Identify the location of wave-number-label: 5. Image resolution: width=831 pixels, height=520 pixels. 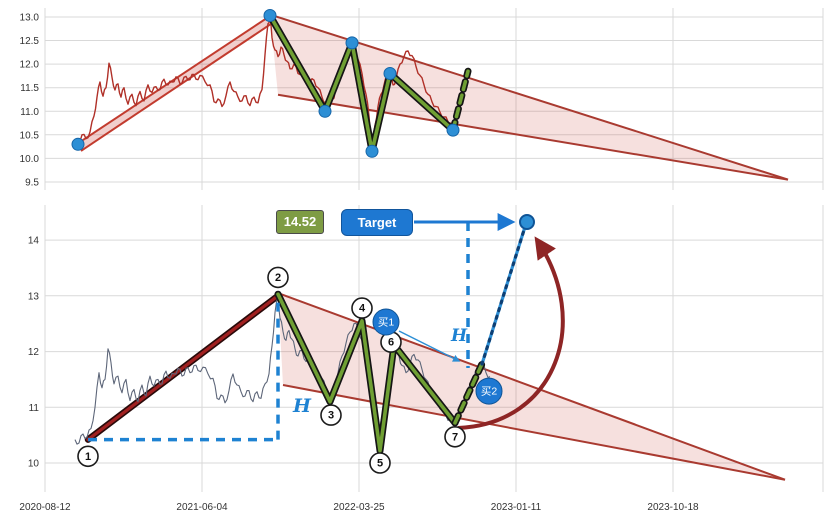
(380, 464).